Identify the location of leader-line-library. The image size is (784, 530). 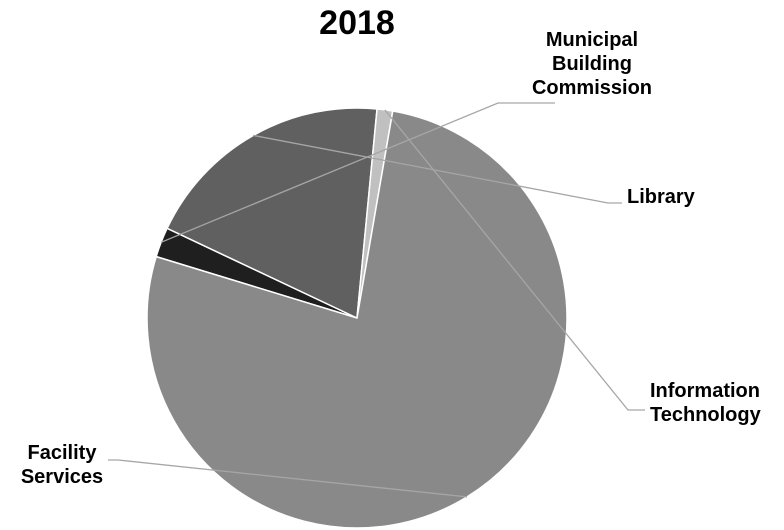
(437, 169).